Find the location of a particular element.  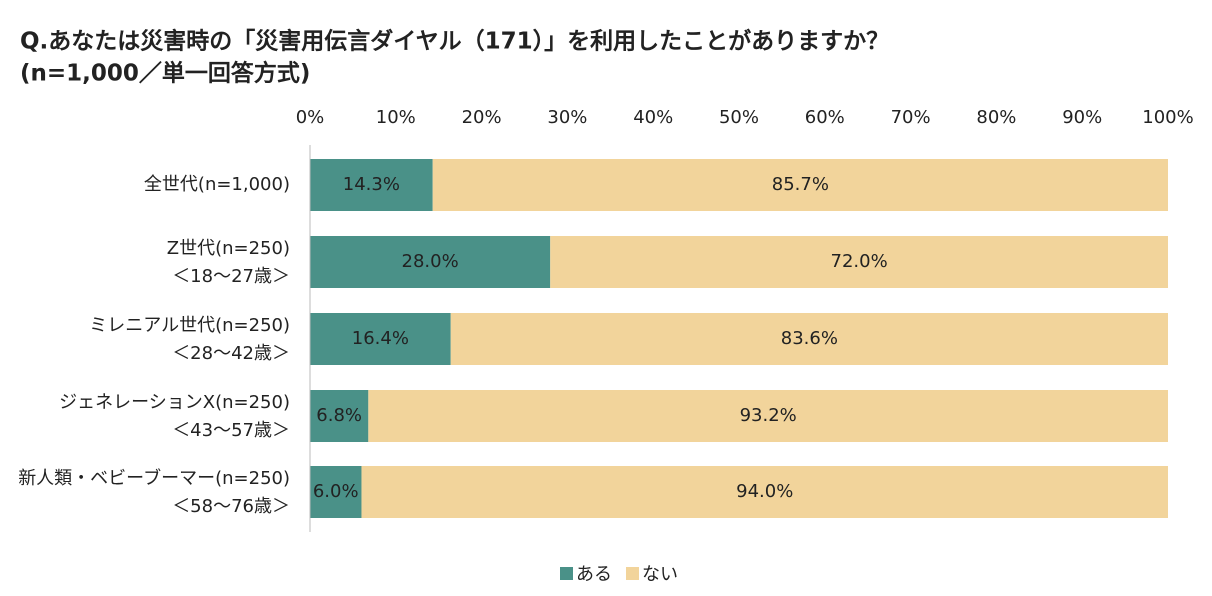

data-label: 83.6% is located at coordinates (809, 338).